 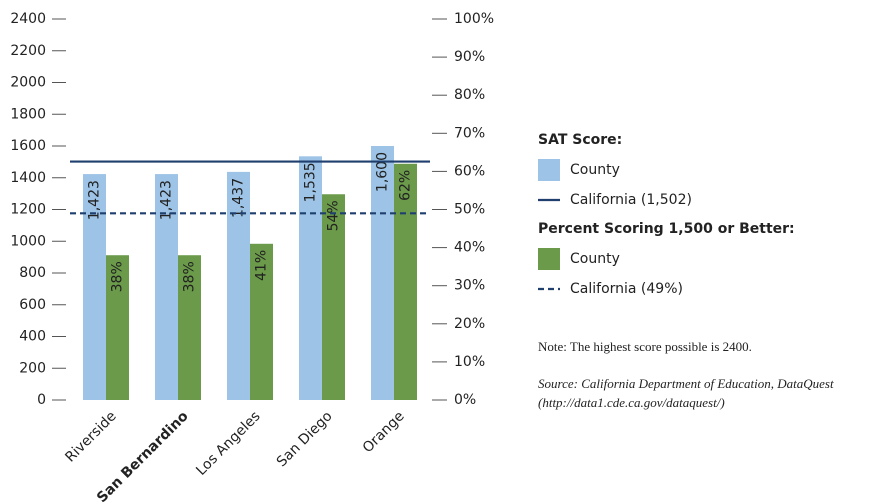 I want to click on y-tick-label: 1600, so click(x=28, y=146).